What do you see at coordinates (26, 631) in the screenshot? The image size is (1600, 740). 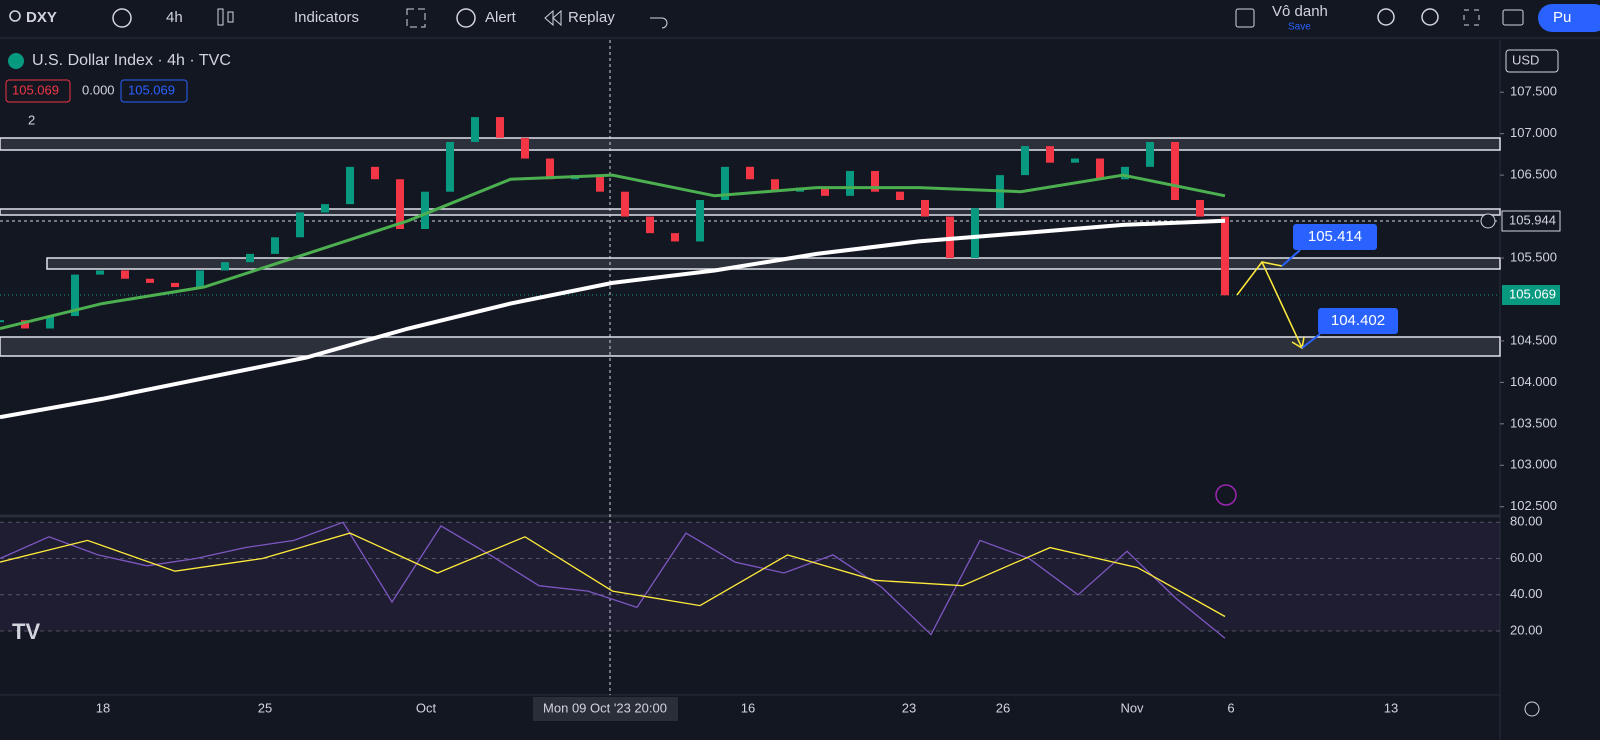 I see `tv-logo: TV` at bounding box center [26, 631].